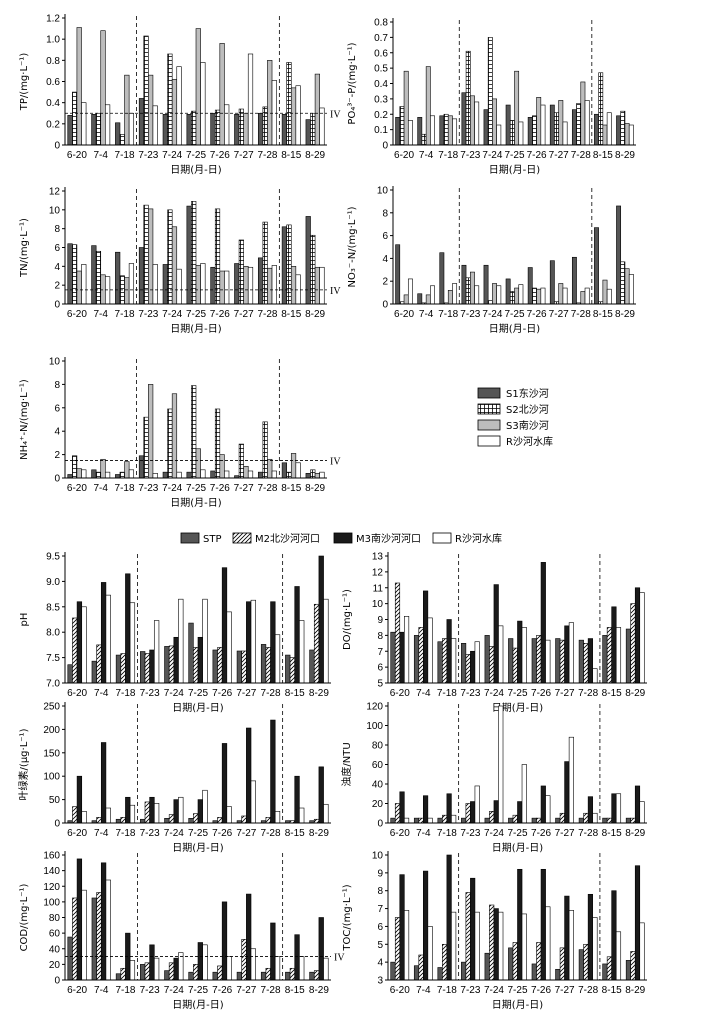 This screenshot has height=1030, width=712. Describe the element at coordinates (385, 282) in the screenshot. I see `y-tick-label: 2` at that location.